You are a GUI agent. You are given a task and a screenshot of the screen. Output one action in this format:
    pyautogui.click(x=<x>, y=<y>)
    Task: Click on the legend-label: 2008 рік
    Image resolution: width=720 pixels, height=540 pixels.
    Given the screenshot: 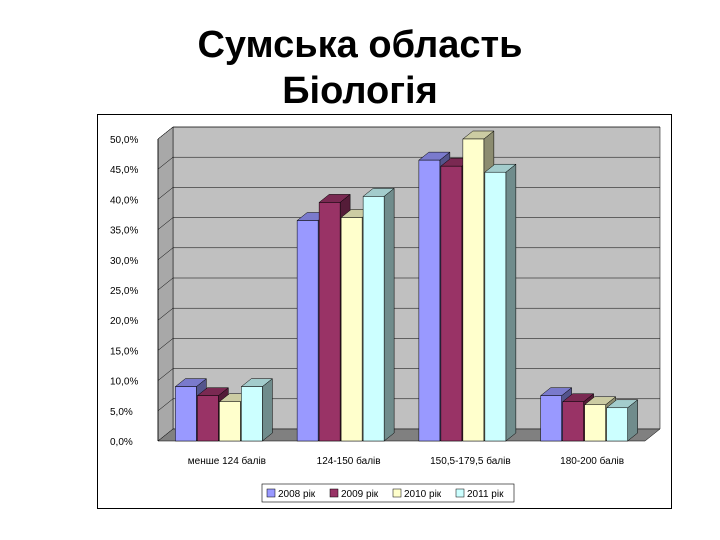 What is the action you would take?
    pyautogui.click(x=297, y=494)
    